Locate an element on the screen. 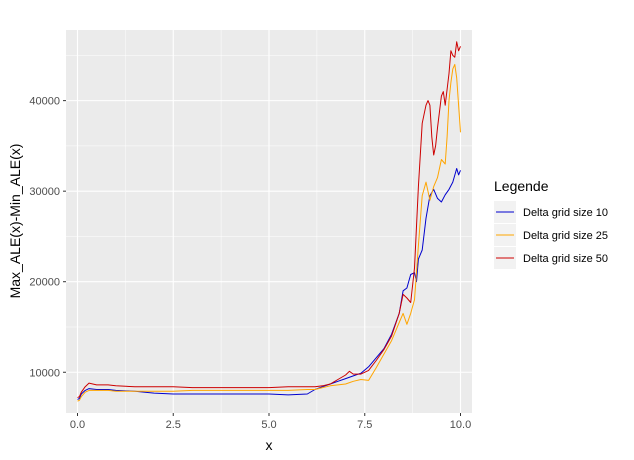  legend-label: Delta grid size 50 is located at coordinates (565, 259).